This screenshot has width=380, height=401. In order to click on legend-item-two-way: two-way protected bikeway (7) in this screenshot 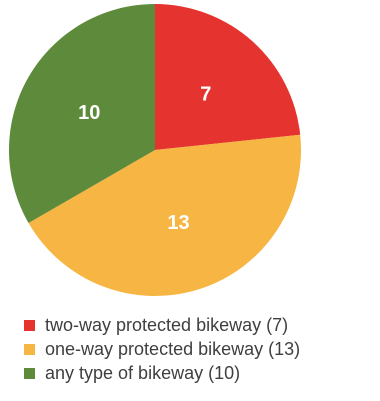, I will do `click(199, 325)`.